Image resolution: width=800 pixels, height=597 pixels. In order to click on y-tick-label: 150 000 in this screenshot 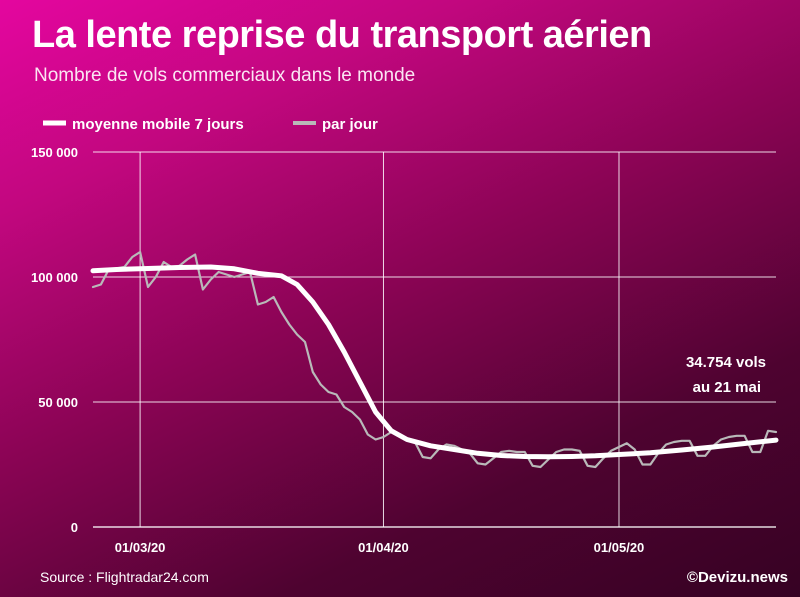, I will do `click(54, 152)`.